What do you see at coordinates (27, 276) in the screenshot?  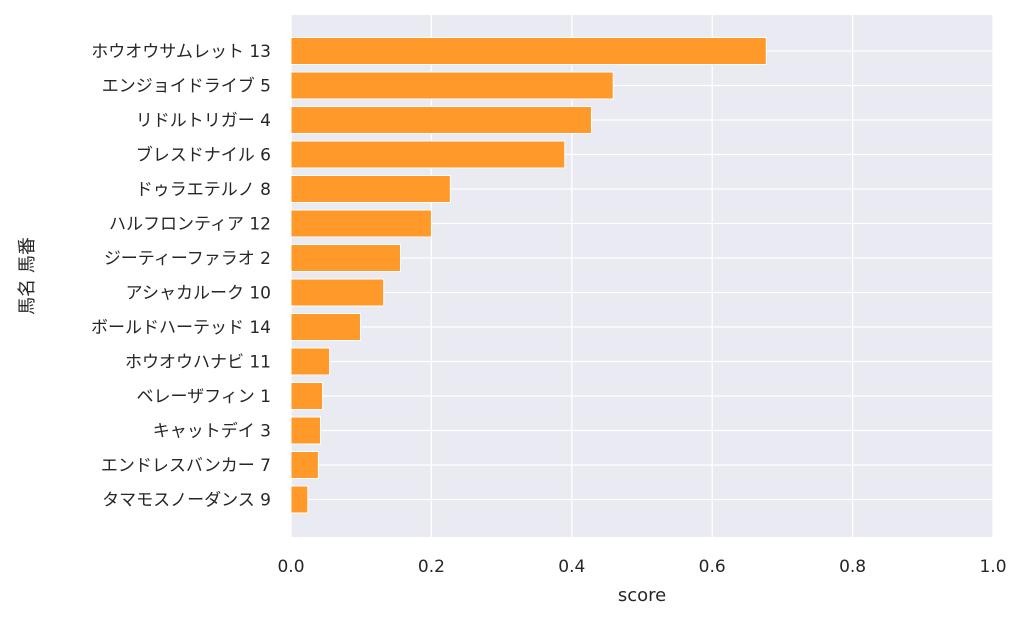 I see `y-axis-title: 馬名 馬番` at bounding box center [27, 276].